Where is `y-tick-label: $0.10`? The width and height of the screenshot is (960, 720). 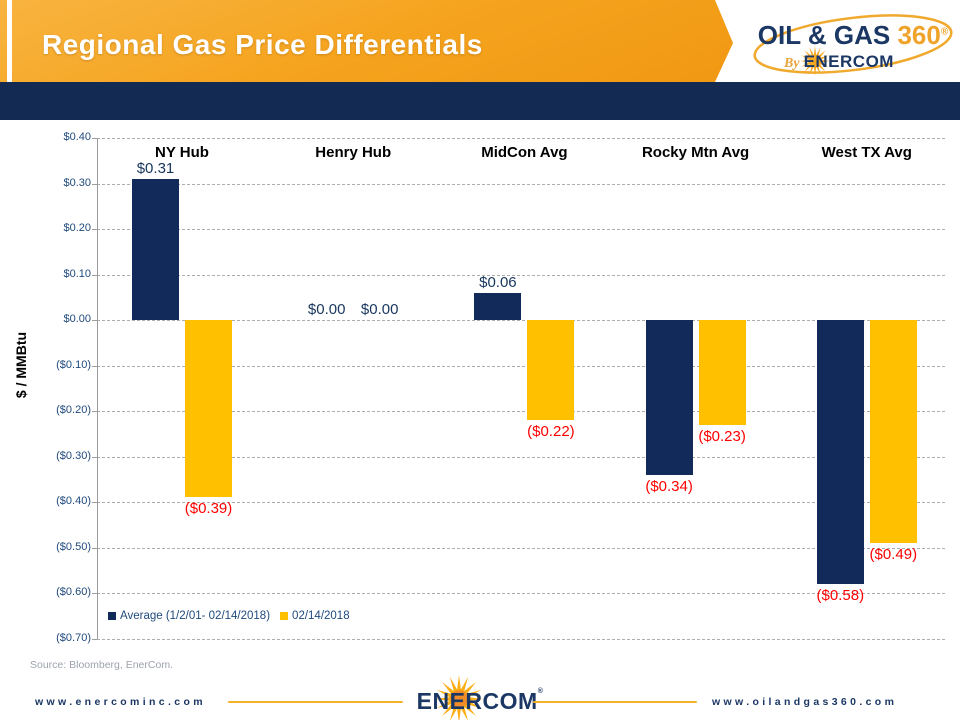 y-tick-label: $0.10 is located at coordinates (77, 273).